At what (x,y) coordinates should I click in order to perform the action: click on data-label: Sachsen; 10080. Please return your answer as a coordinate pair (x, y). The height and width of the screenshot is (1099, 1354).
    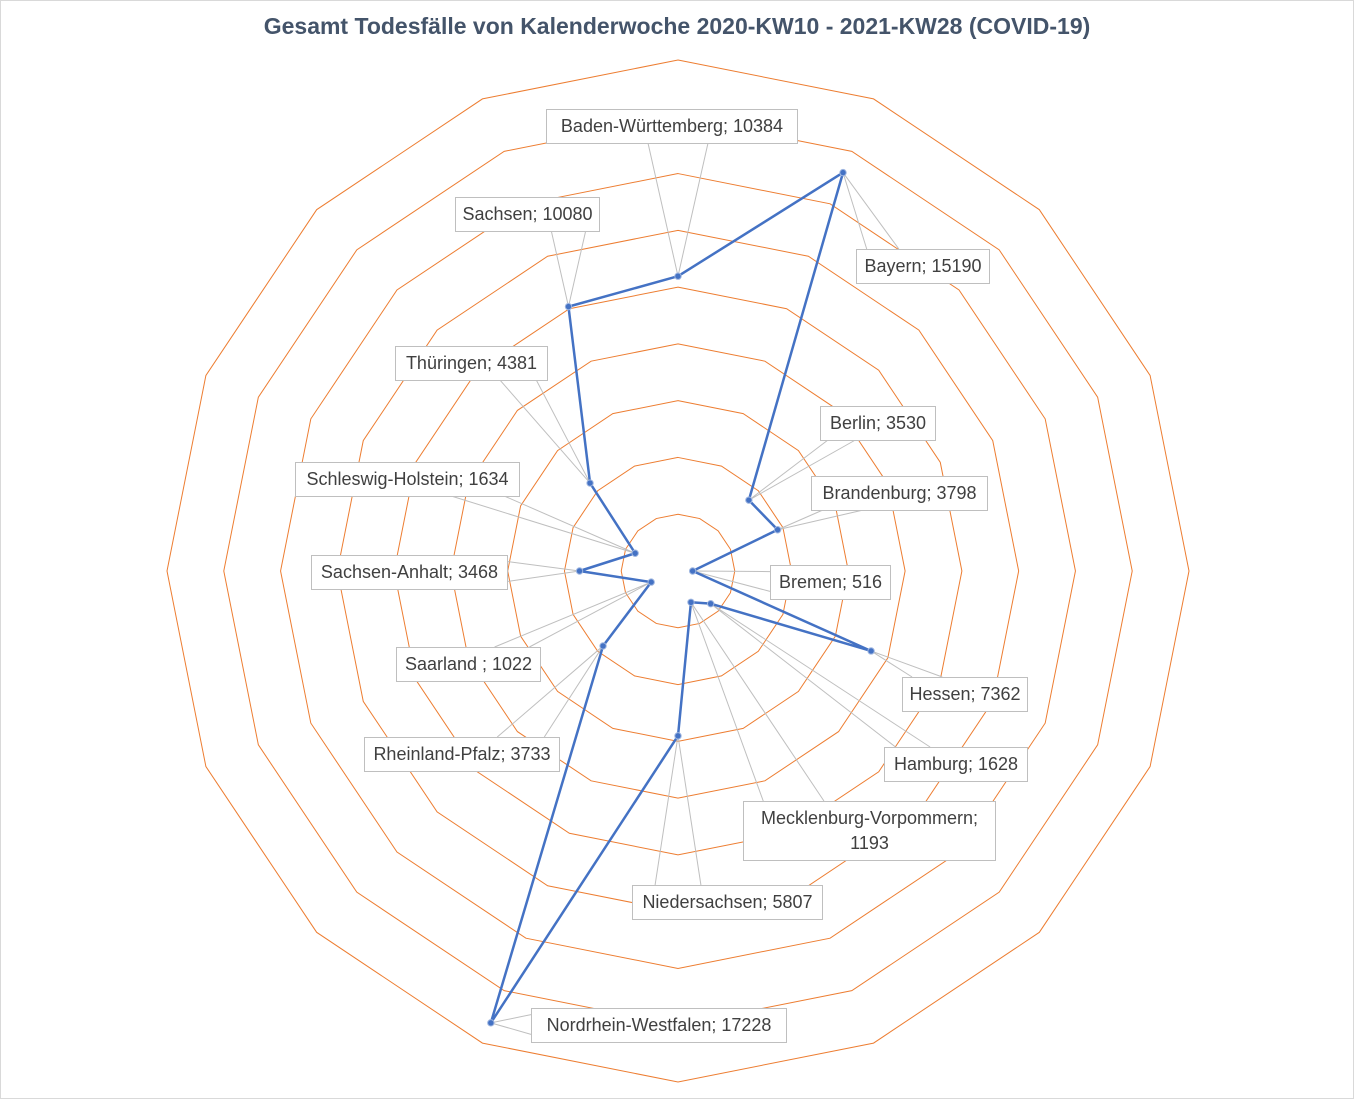
    Looking at the image, I should click on (527, 214).